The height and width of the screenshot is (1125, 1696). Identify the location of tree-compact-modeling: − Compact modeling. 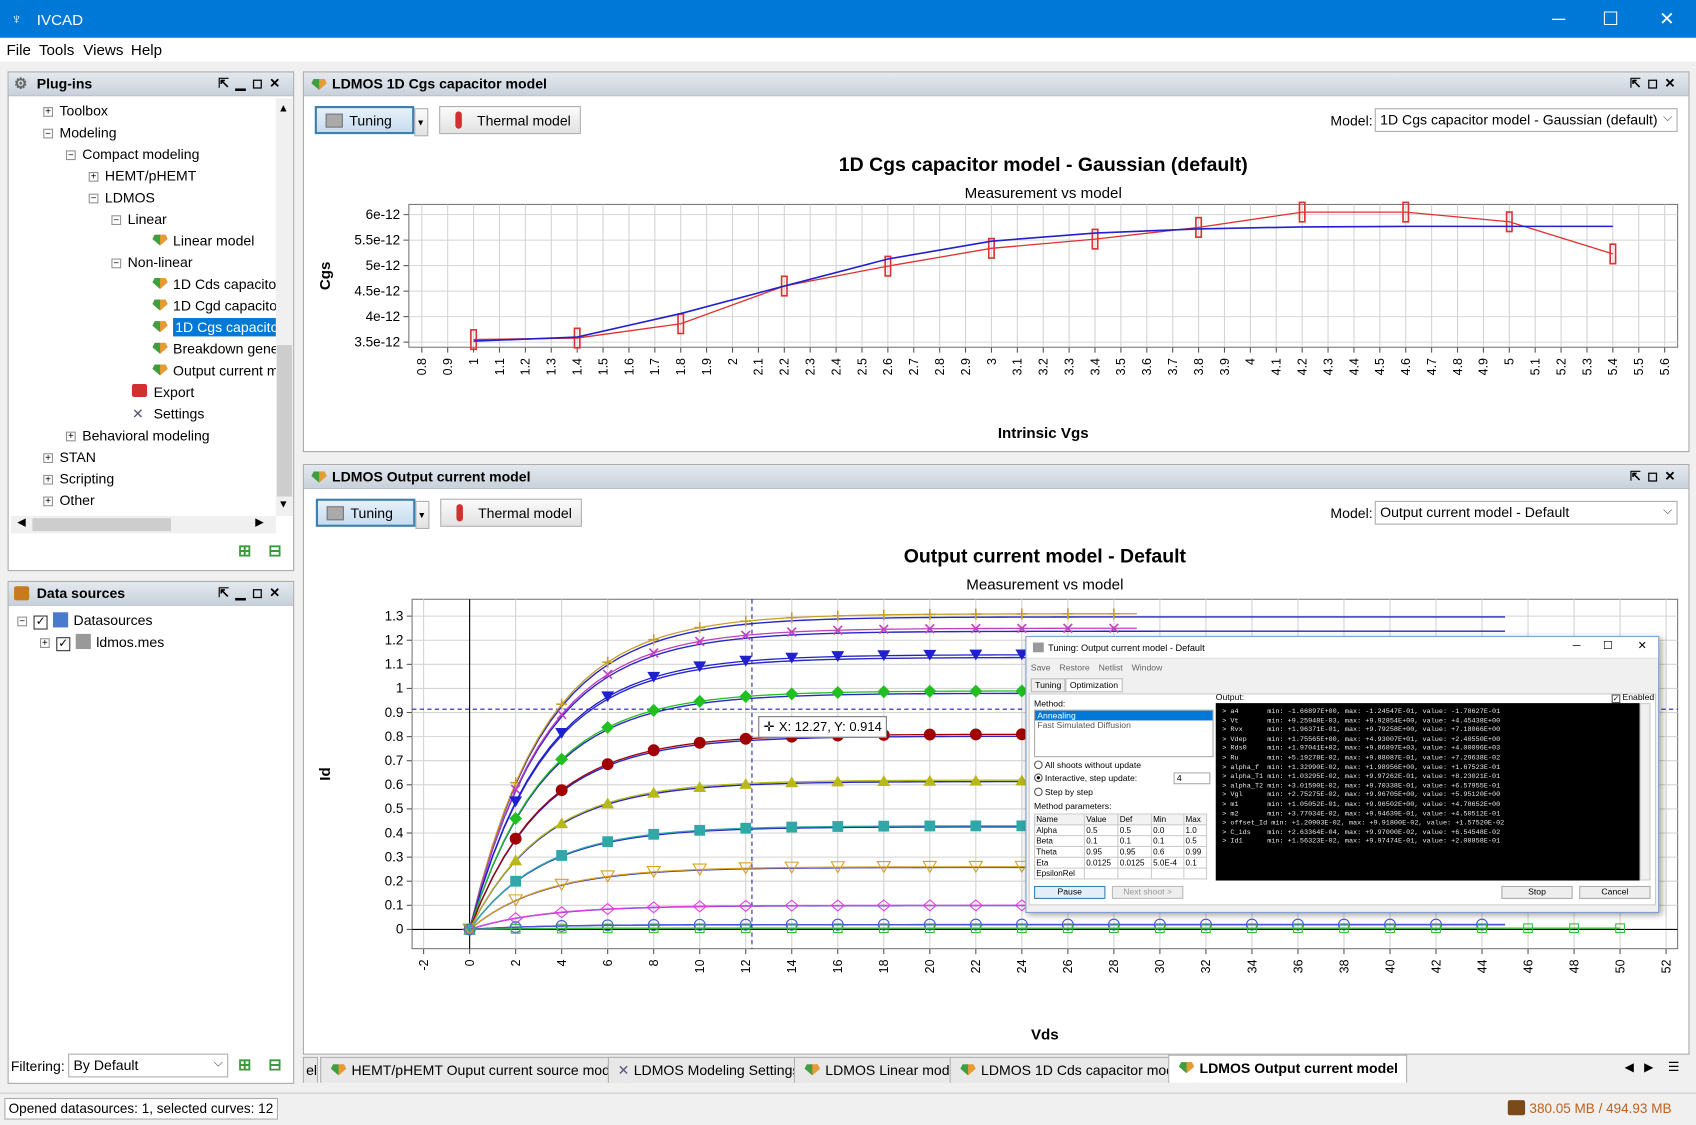
(132, 154).